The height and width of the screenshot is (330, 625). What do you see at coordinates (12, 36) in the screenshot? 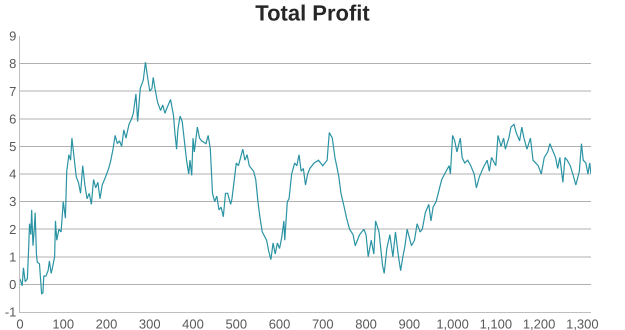
I see `y-tick-label: 9` at bounding box center [12, 36].